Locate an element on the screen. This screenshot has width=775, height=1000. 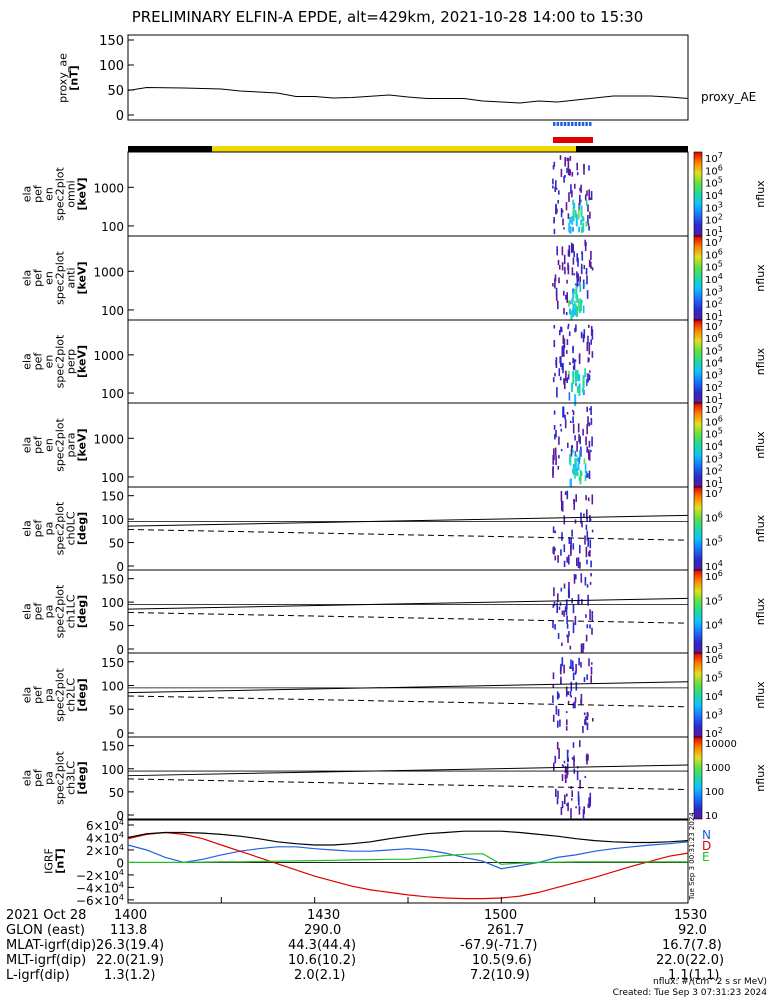
igrf-series-line is located at coordinates (408, 855).